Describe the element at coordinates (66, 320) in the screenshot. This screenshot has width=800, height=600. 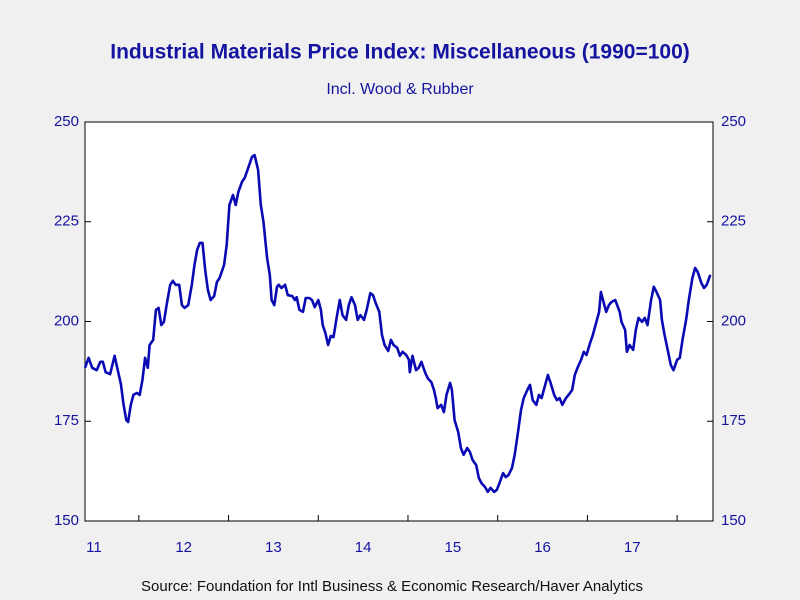
I see `y-tick-label: 200` at that location.